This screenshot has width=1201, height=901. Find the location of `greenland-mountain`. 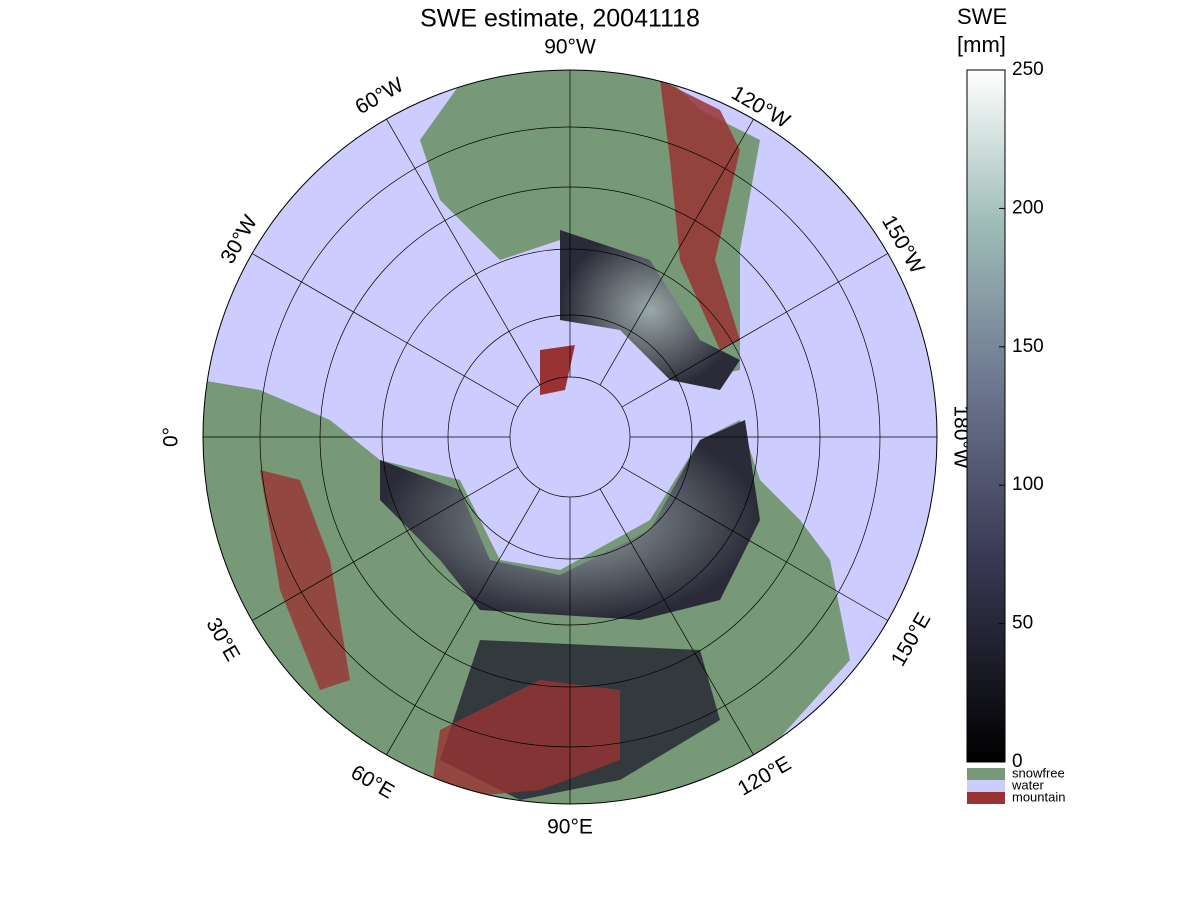

greenland-mountain is located at coordinates (557, 370).